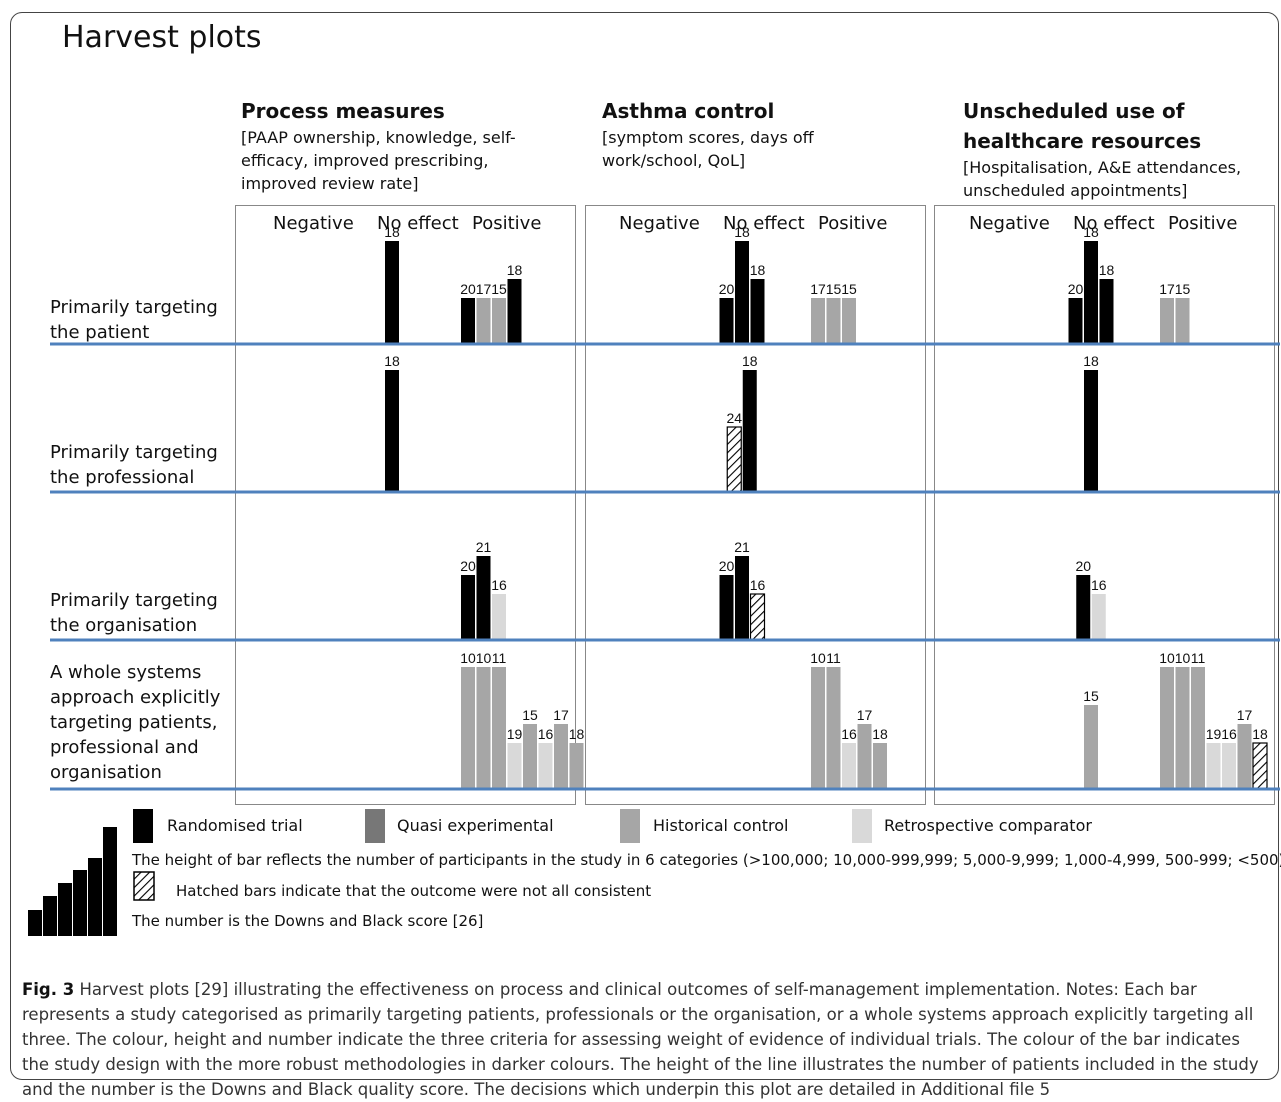  I want to click on legend-swatch-retrospective, so click(862, 826).